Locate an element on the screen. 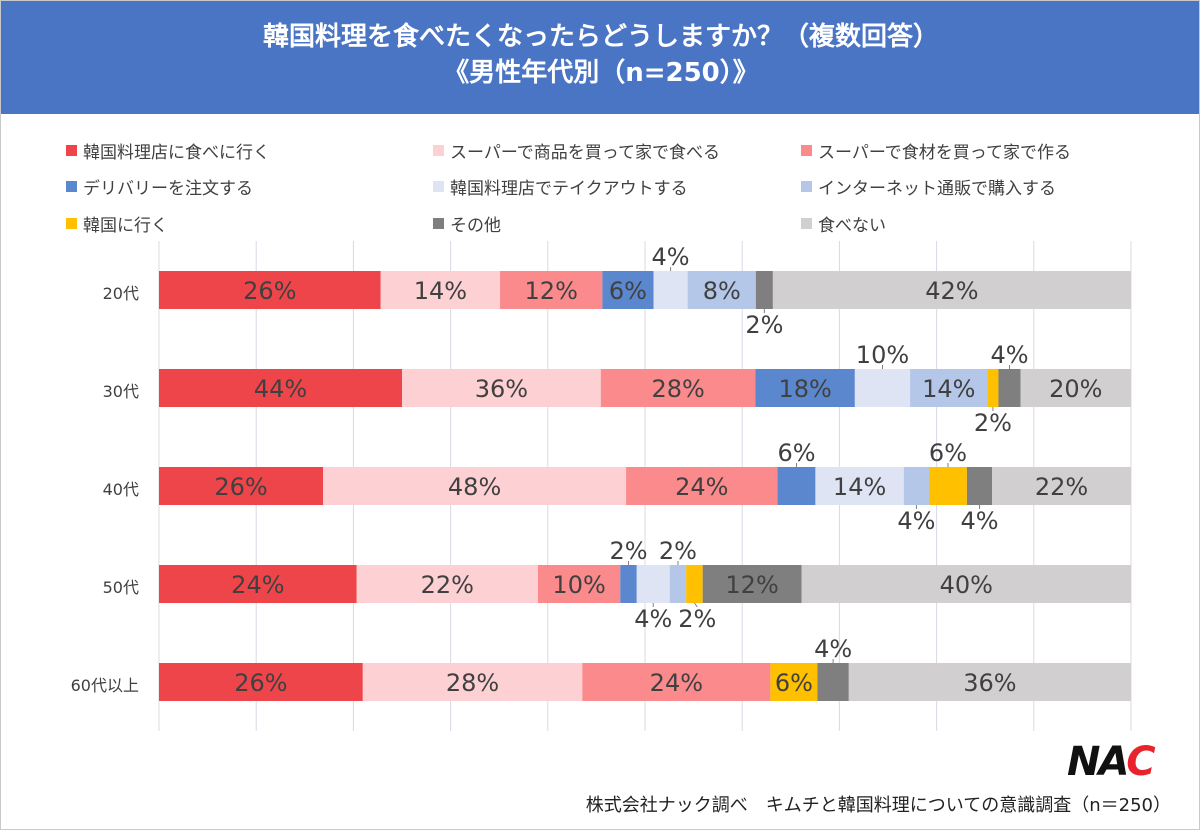 Image resolution: width=1200 pixels, height=830 pixels. chart-title: 韓国料理を食べたくなったらどうしますか？（複数回答） is located at coordinates (600, 37).